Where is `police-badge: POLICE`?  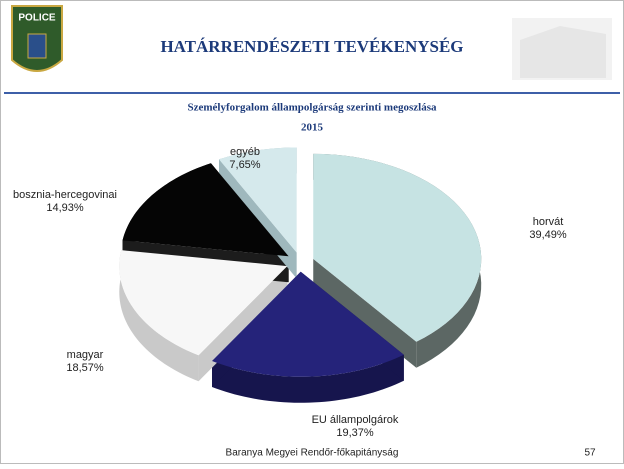
police-badge: POLICE is located at coordinates (37, 38).